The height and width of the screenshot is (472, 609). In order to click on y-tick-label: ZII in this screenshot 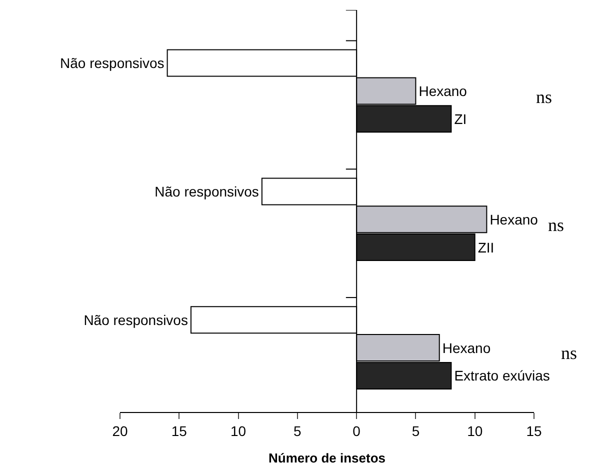, I will do `click(486, 247)`.